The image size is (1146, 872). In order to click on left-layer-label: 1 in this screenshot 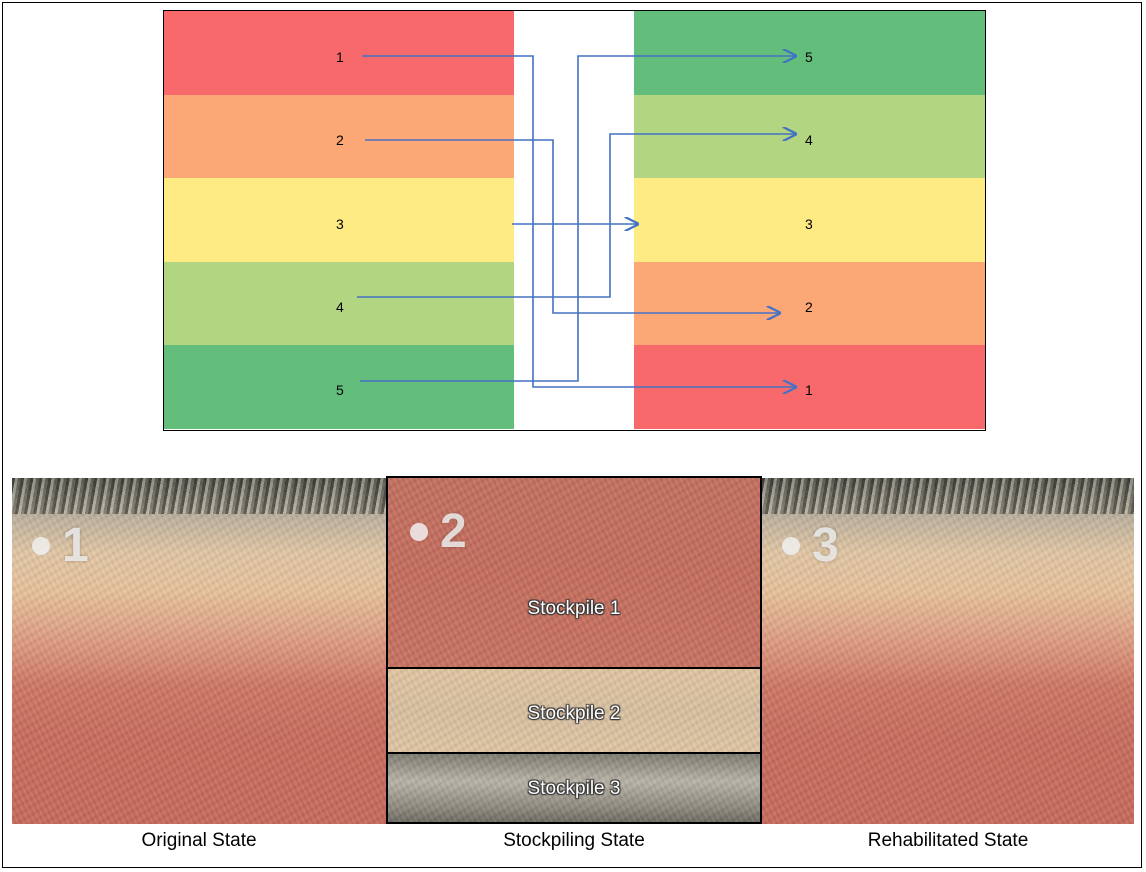, I will do `click(340, 57)`.